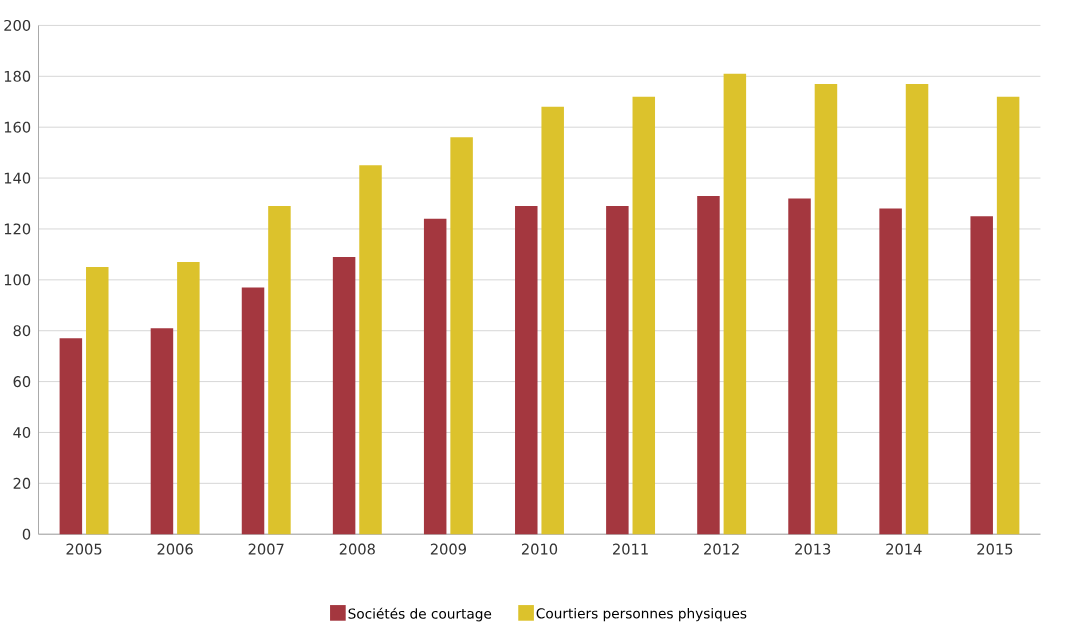  Describe the element at coordinates (84, 549) in the screenshot. I see `x-tick-label: 2005` at that location.